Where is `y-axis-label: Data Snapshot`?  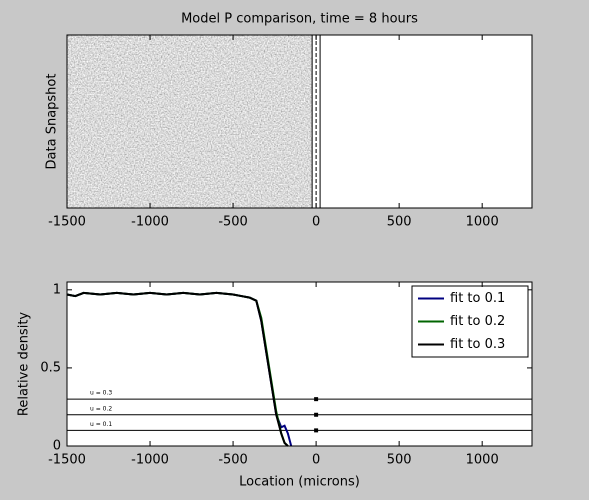 y-axis-label: Data Snapshot is located at coordinates (52, 122).